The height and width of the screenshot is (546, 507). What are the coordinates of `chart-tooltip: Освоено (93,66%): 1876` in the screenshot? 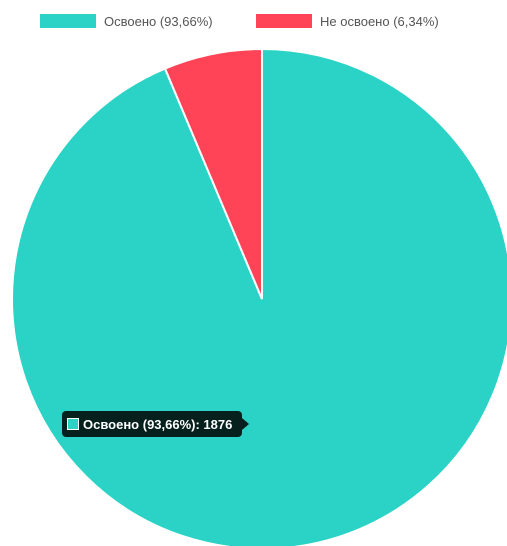 It's located at (156, 424).